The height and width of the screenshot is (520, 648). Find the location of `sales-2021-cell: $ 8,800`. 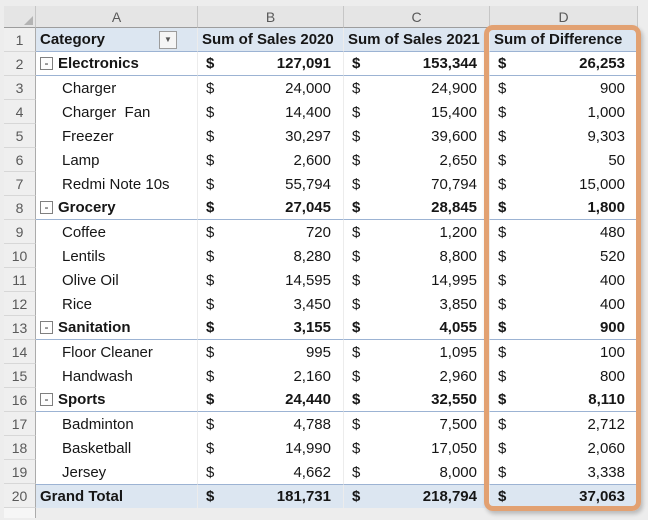

sales-2021-cell: $ 8,800 is located at coordinates (417, 256).